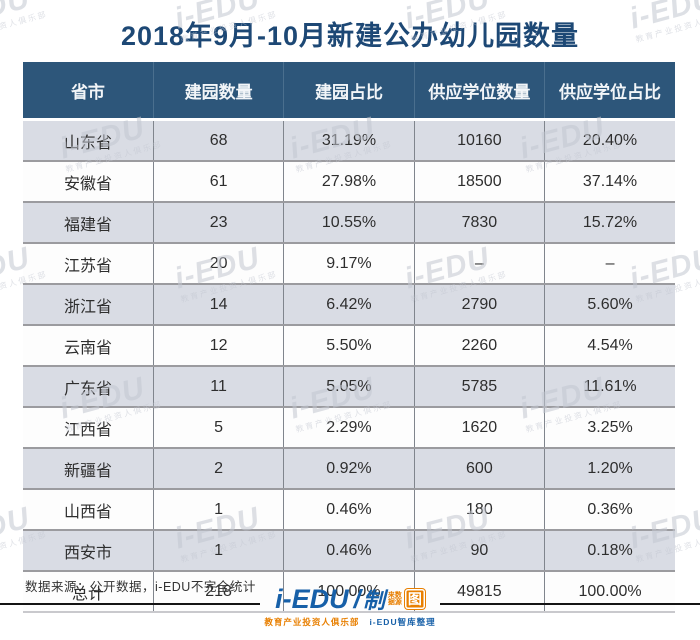 Image resolution: width=700 pixels, height=640 pixels. I want to click on value-cell: 90, so click(479, 550).